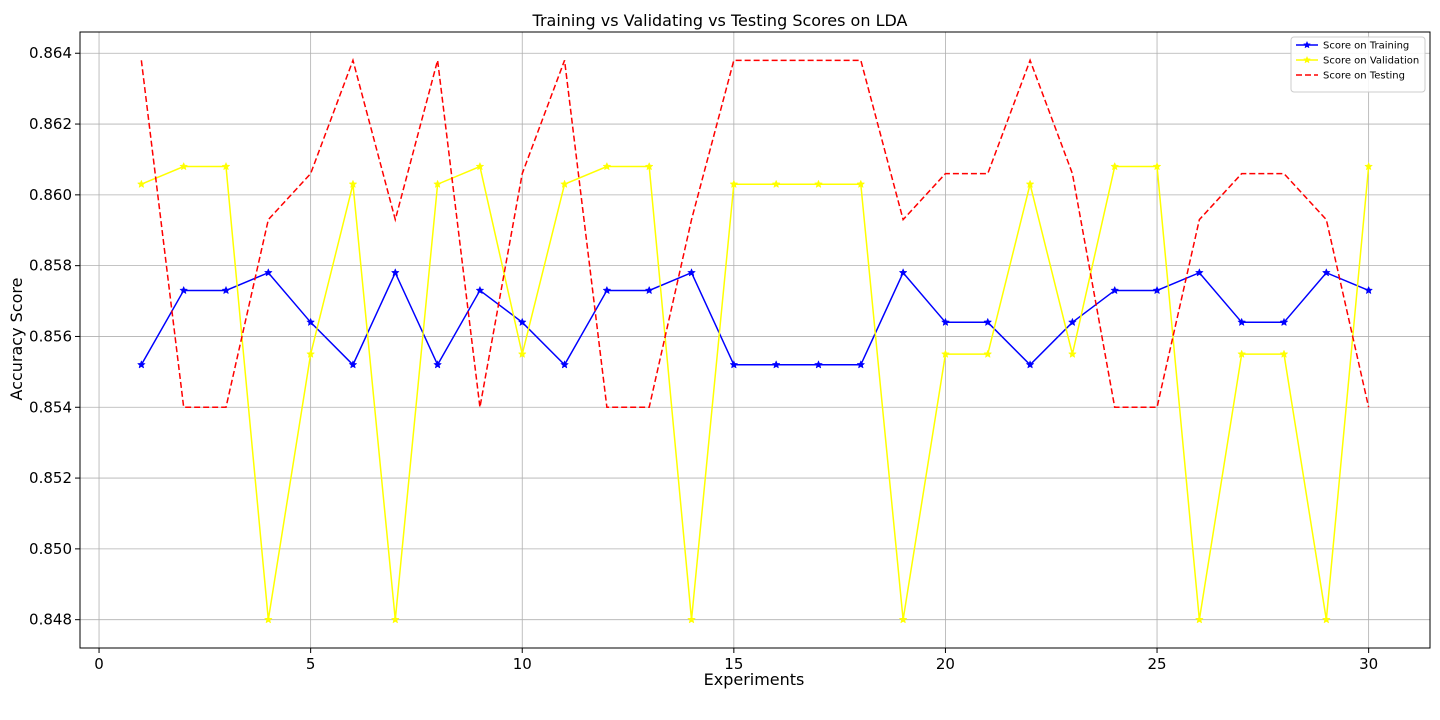  I want to click on y-tick-label: 0.864, so click(50, 53).